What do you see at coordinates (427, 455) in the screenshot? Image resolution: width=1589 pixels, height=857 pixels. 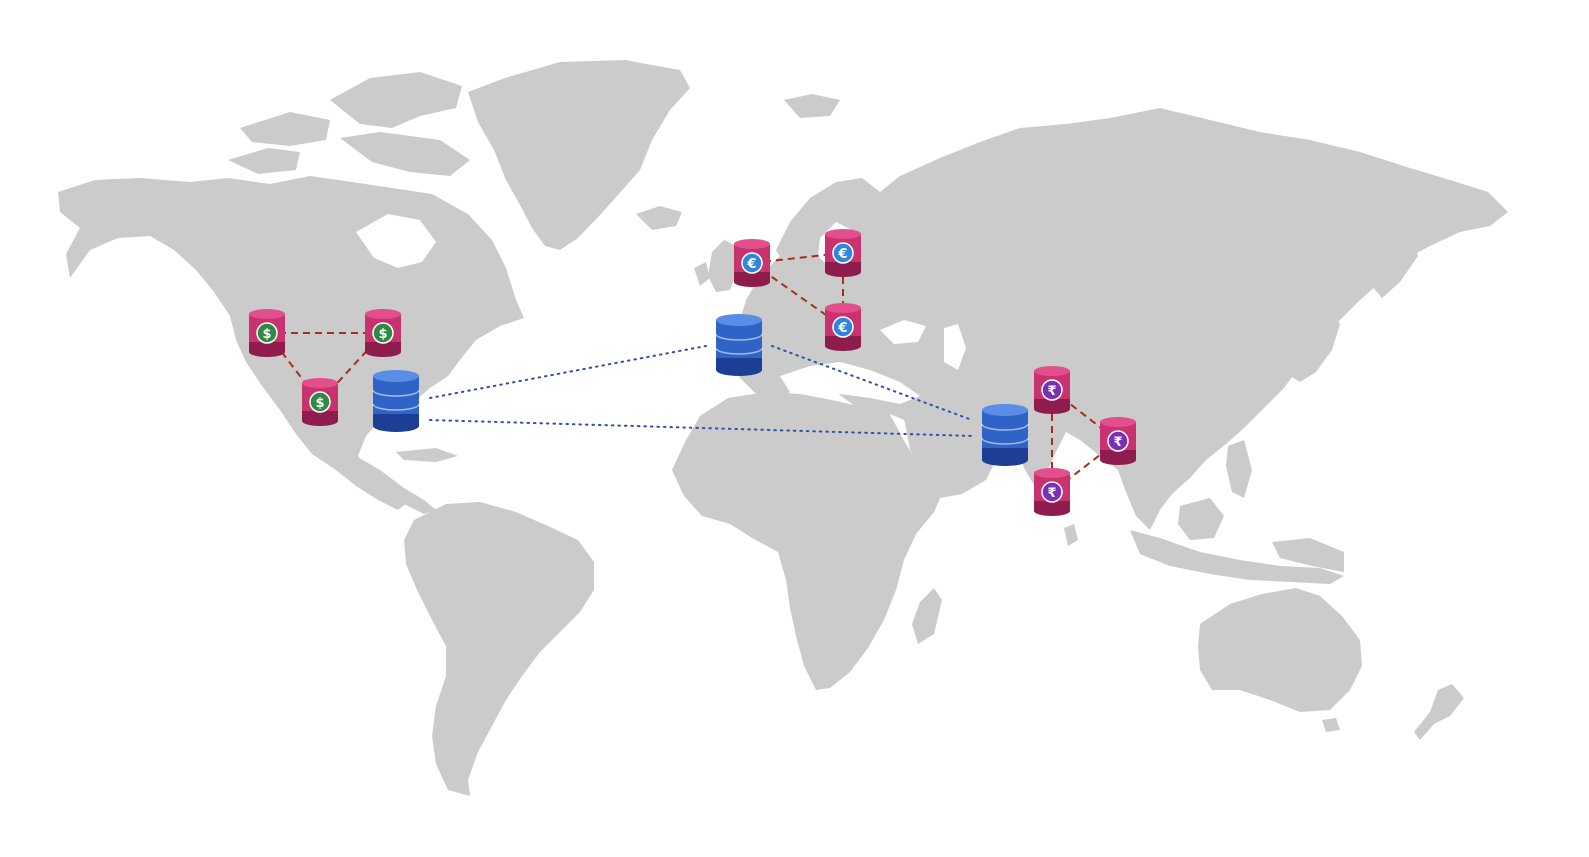 I see `caribbean-islands` at bounding box center [427, 455].